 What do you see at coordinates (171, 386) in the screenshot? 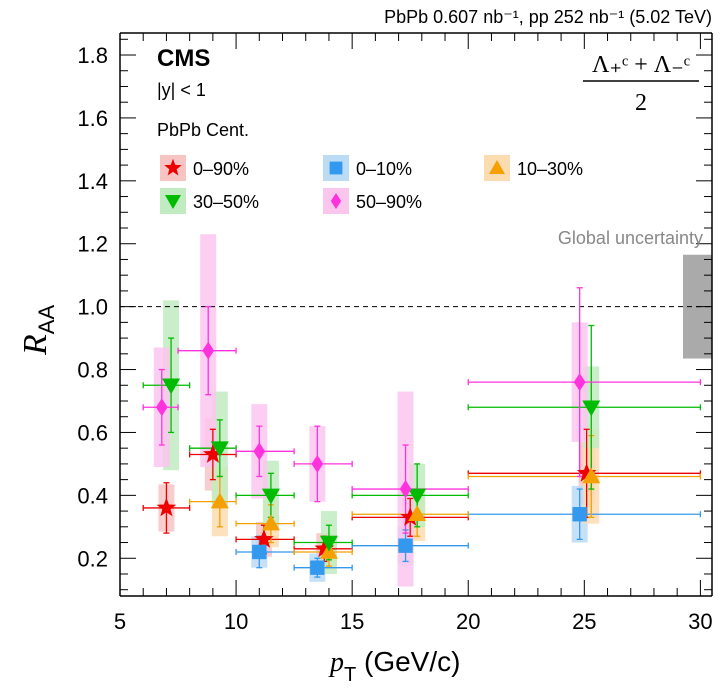
I see `marker-s3-p0` at bounding box center [171, 386].